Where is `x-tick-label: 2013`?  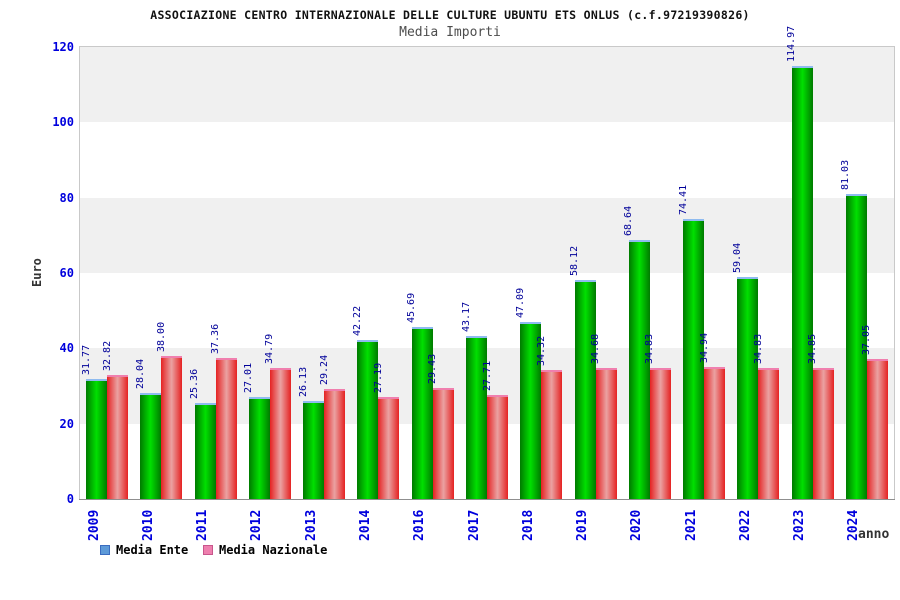 x-tick-label: 2013 is located at coordinates (311, 525).